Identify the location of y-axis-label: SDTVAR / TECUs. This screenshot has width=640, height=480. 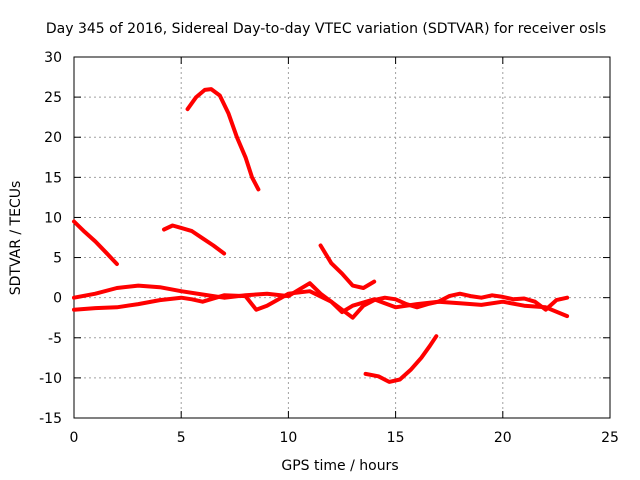
(16, 238).